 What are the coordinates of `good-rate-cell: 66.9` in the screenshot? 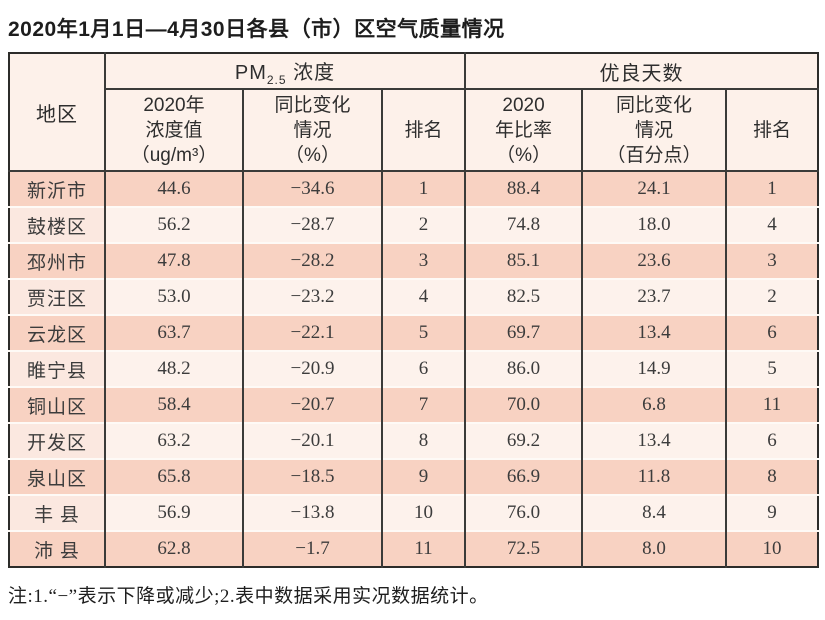 It's located at (523, 476).